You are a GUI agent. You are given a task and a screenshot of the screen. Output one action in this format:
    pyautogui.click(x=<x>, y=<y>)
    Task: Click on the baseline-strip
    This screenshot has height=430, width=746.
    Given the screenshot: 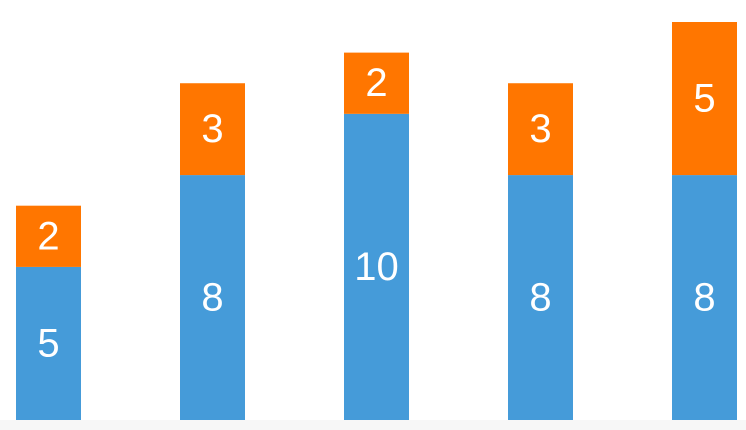 What is the action you would take?
    pyautogui.click(x=373, y=425)
    